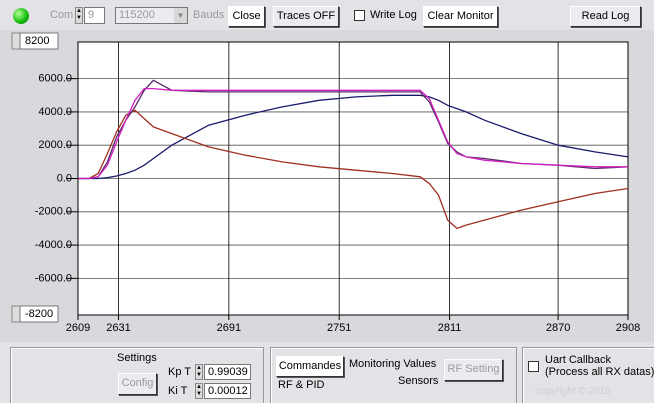 The image size is (654, 403). I want to click on traces-button: Traces OFF, so click(306, 16).